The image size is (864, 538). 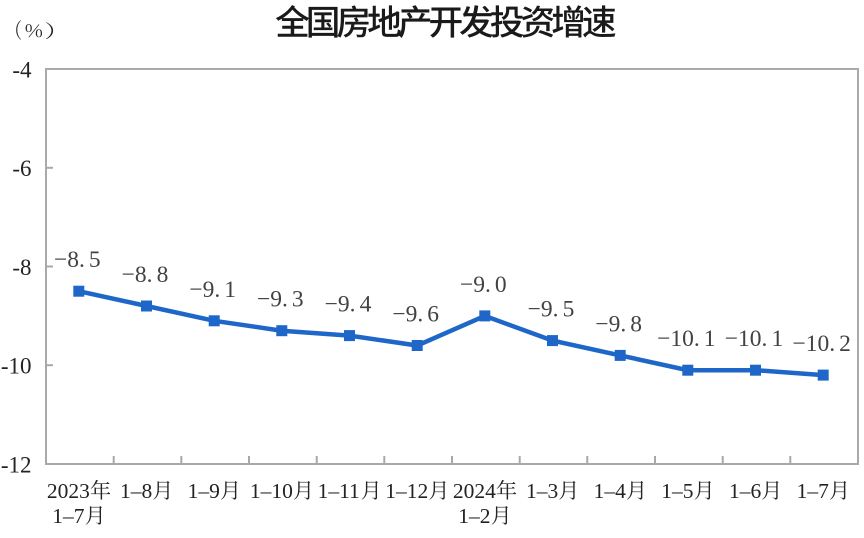 What do you see at coordinates (551, 310) in the screenshot?
I see `svg-text:−9.5: −9. 5` at bounding box center [551, 310].